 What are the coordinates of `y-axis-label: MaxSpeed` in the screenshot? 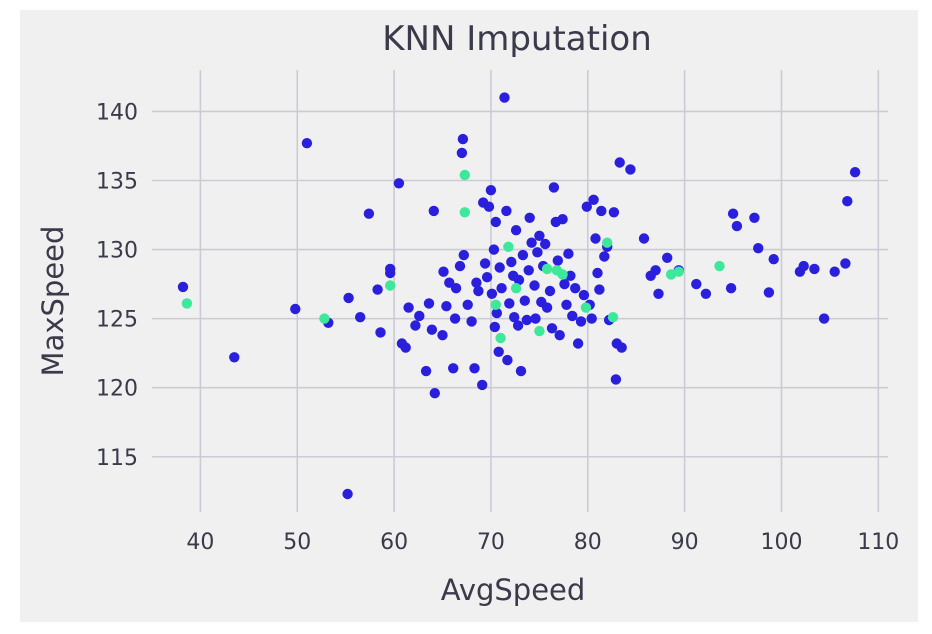 It's located at (53, 301).